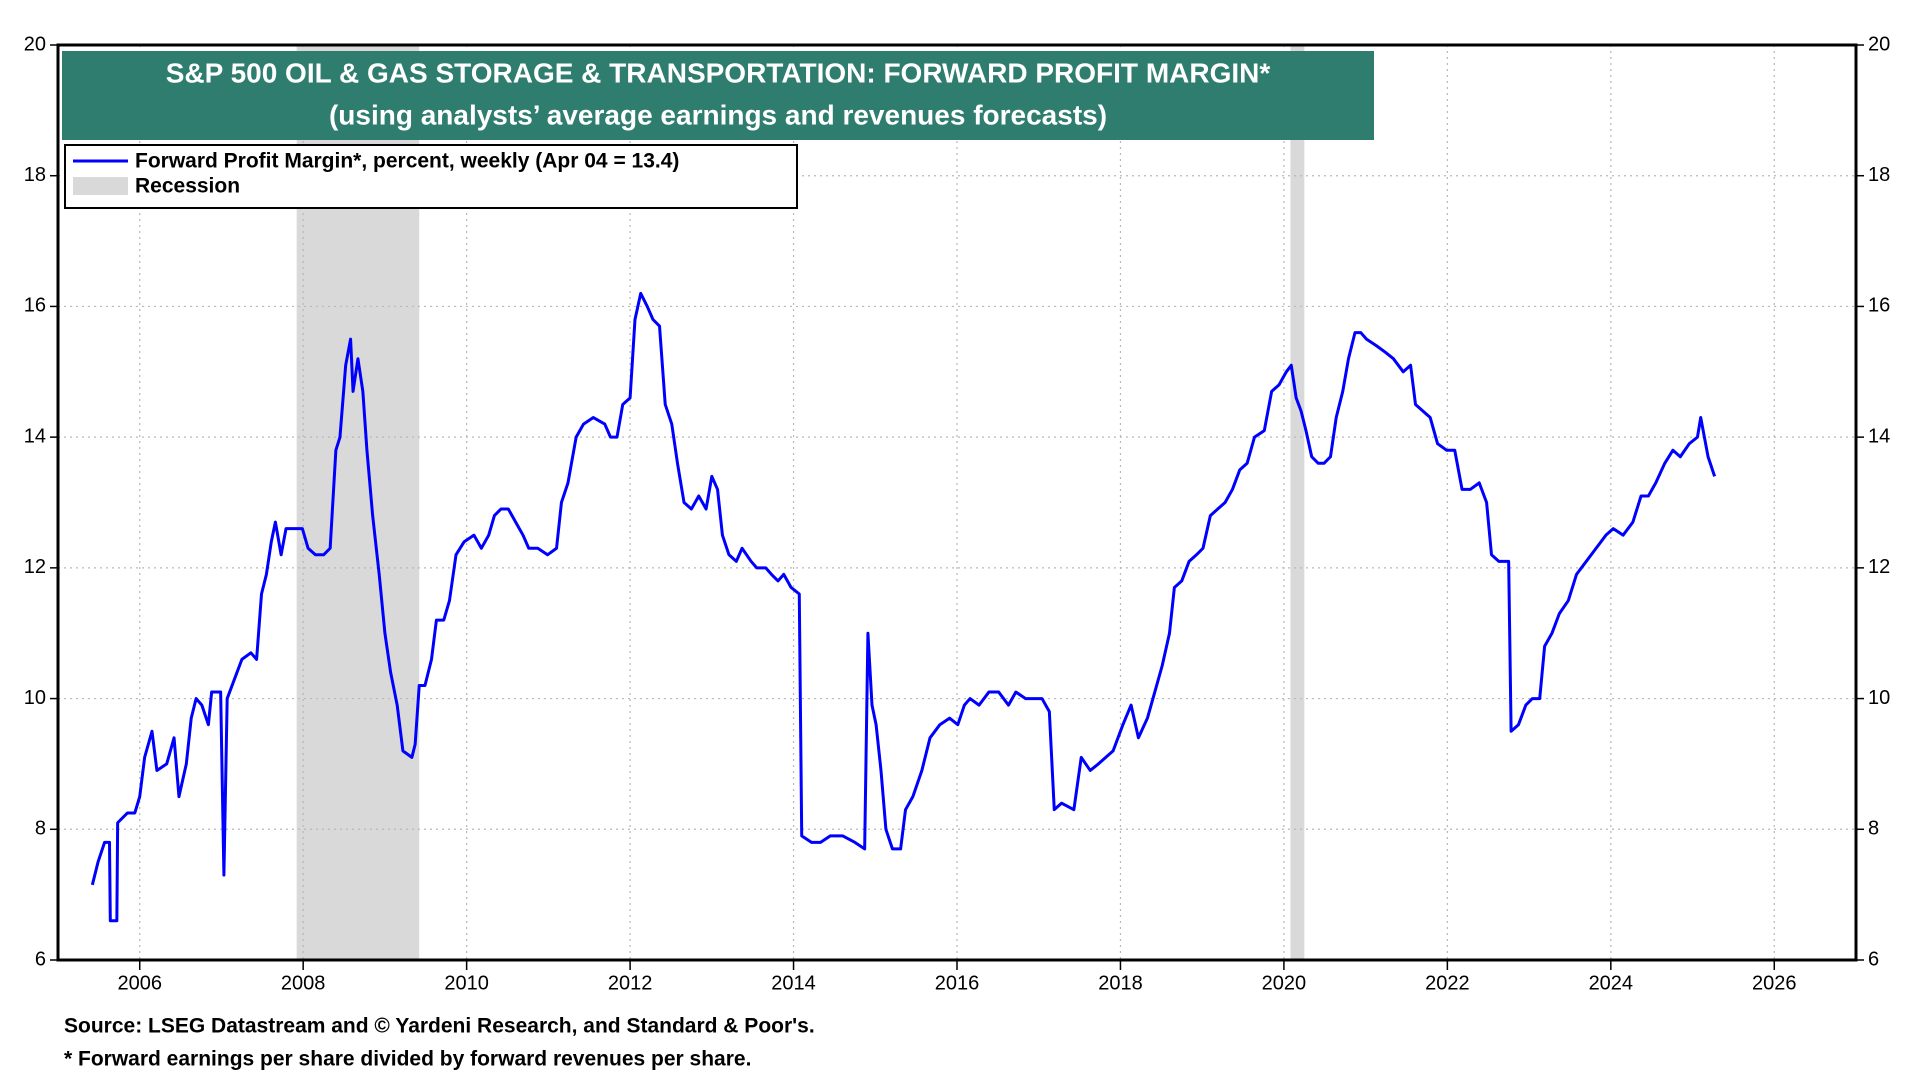 The height and width of the screenshot is (1080, 1920). Describe the element at coordinates (1297, 502) in the screenshot. I see `recession-band` at that location.